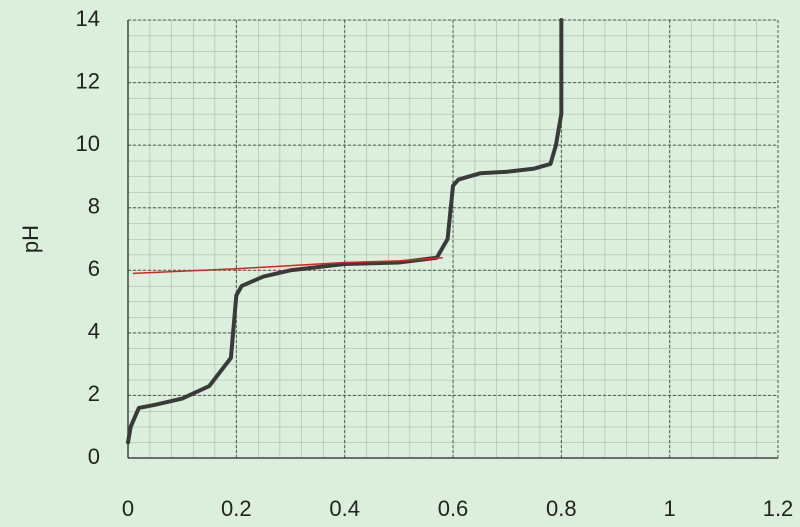 Image resolution: width=800 pixels, height=527 pixels. What do you see at coordinates (778, 508) in the screenshot?
I see `x-tick-label: 1.2` at bounding box center [778, 508].